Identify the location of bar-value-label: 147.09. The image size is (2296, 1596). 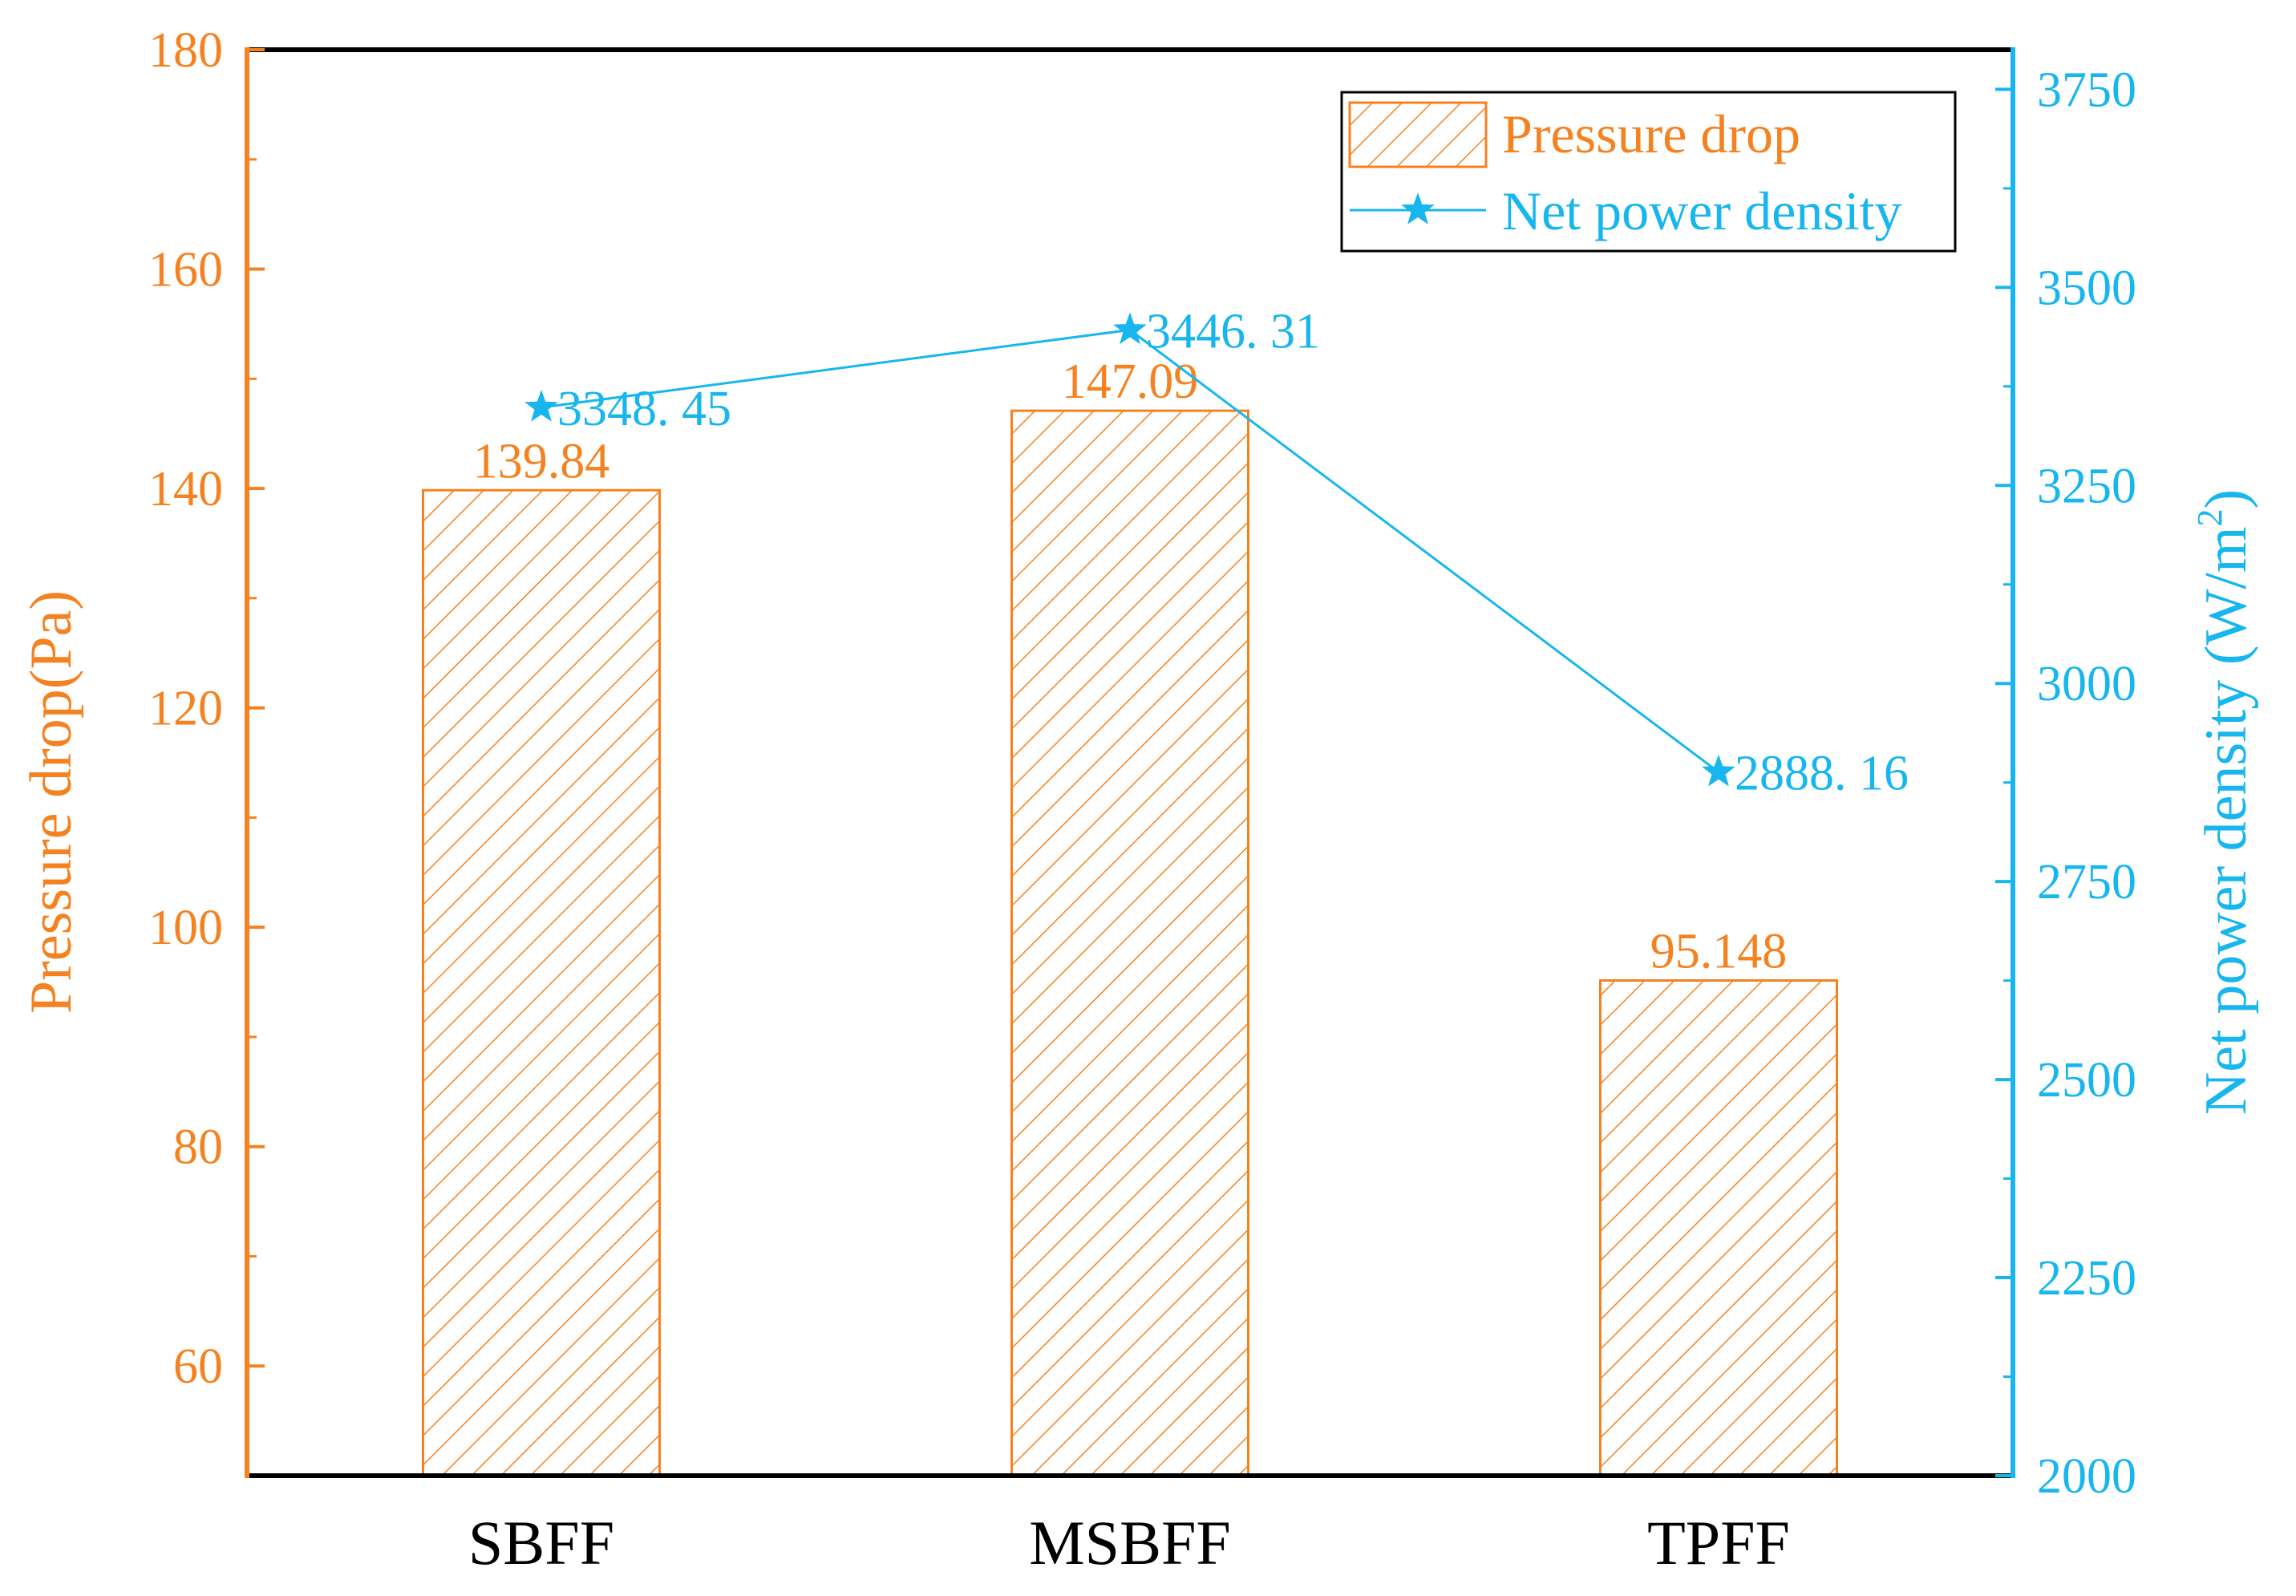
(1131, 382).